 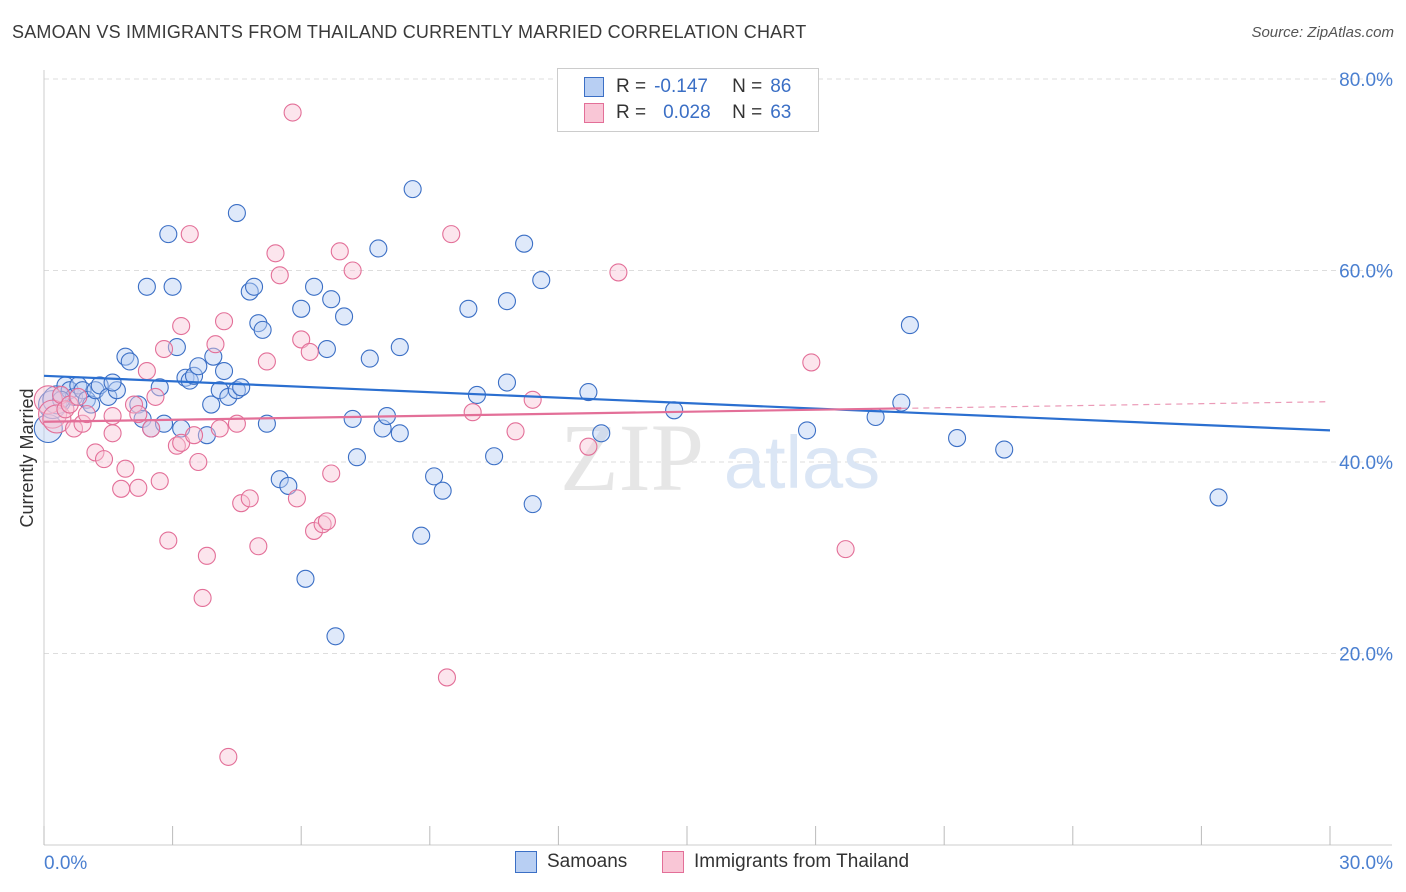 What do you see at coordinates (673, 862) in the screenshot?
I see `bottom-legend-swatch-pink` at bounding box center [673, 862].